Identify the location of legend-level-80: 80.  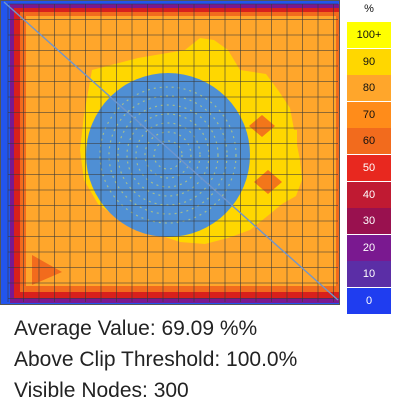
(369, 89).